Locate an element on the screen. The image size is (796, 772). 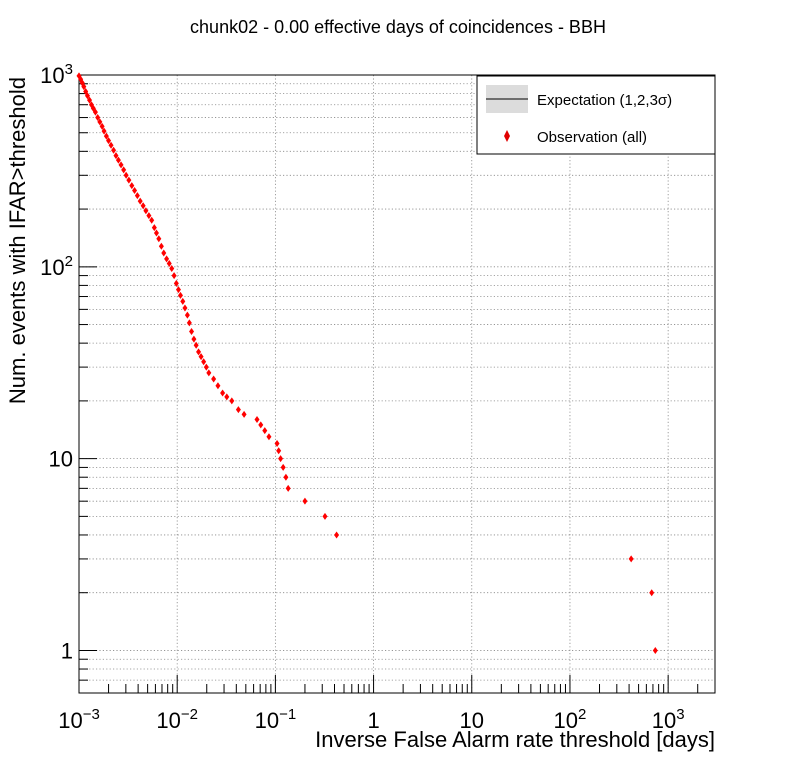
legend-observation-marker is located at coordinates (507, 136).